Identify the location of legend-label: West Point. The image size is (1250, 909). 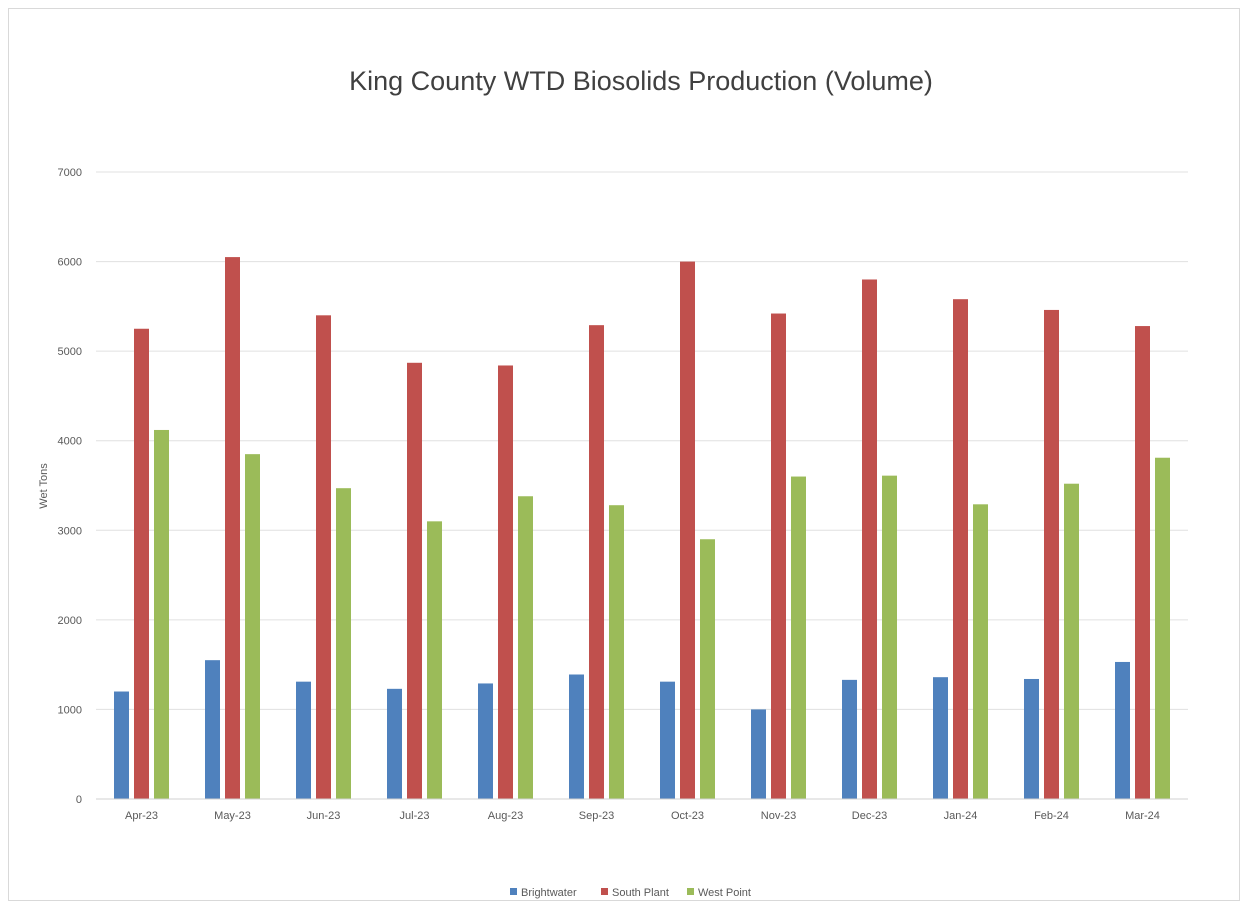
(724, 893).